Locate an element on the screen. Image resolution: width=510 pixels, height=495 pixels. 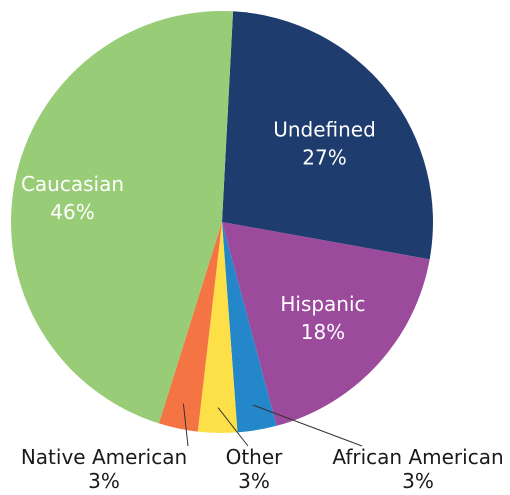
slice-value-undefined: 27% is located at coordinates (324, 158).